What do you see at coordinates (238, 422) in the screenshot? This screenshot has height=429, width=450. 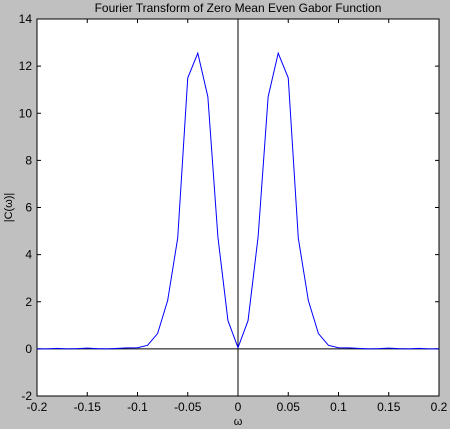 I see `x-axis-label: ω` at bounding box center [238, 422].